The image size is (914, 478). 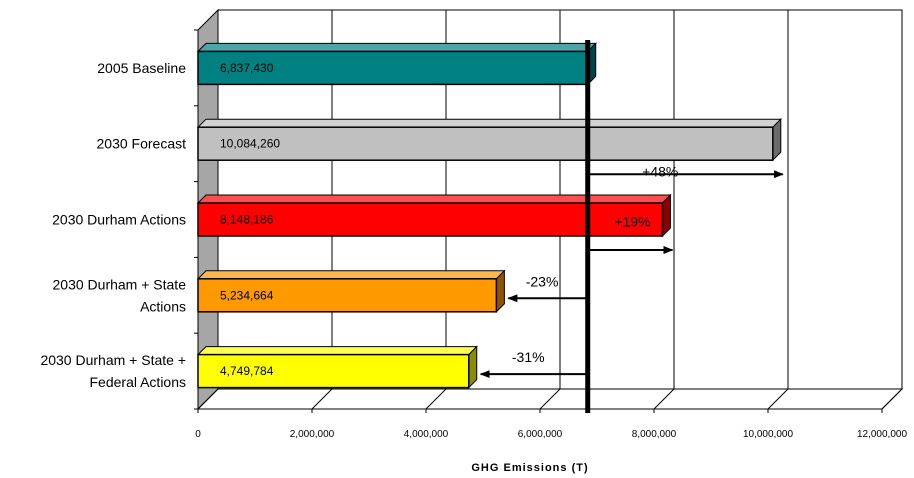 What do you see at coordinates (542, 281) in the screenshot?
I see `change-label: -23%` at bounding box center [542, 281].